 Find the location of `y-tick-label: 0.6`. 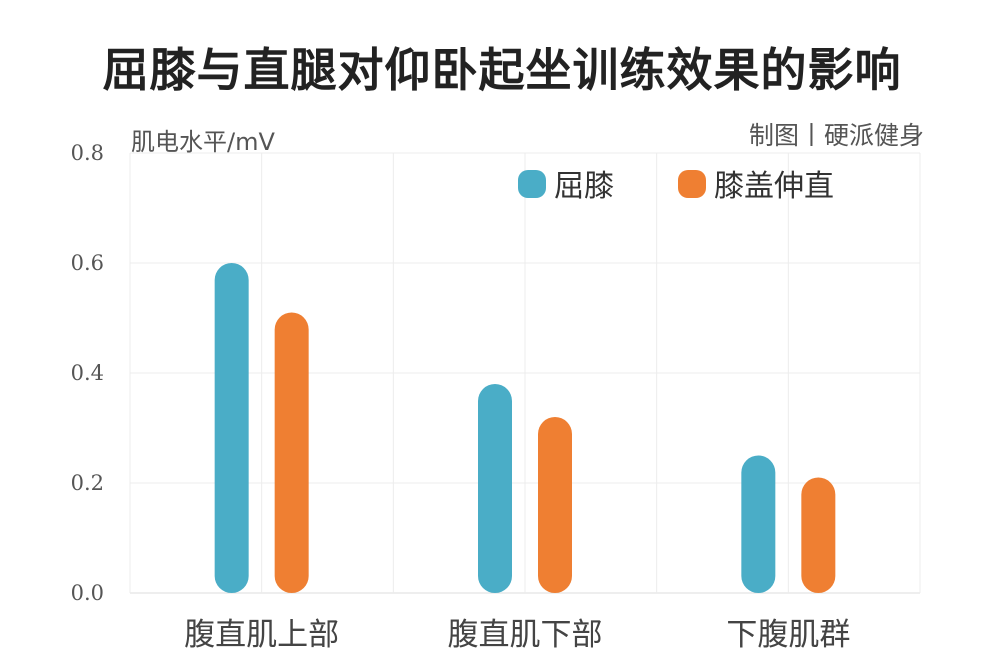

y-tick-label: 0.6 is located at coordinates (87, 263).